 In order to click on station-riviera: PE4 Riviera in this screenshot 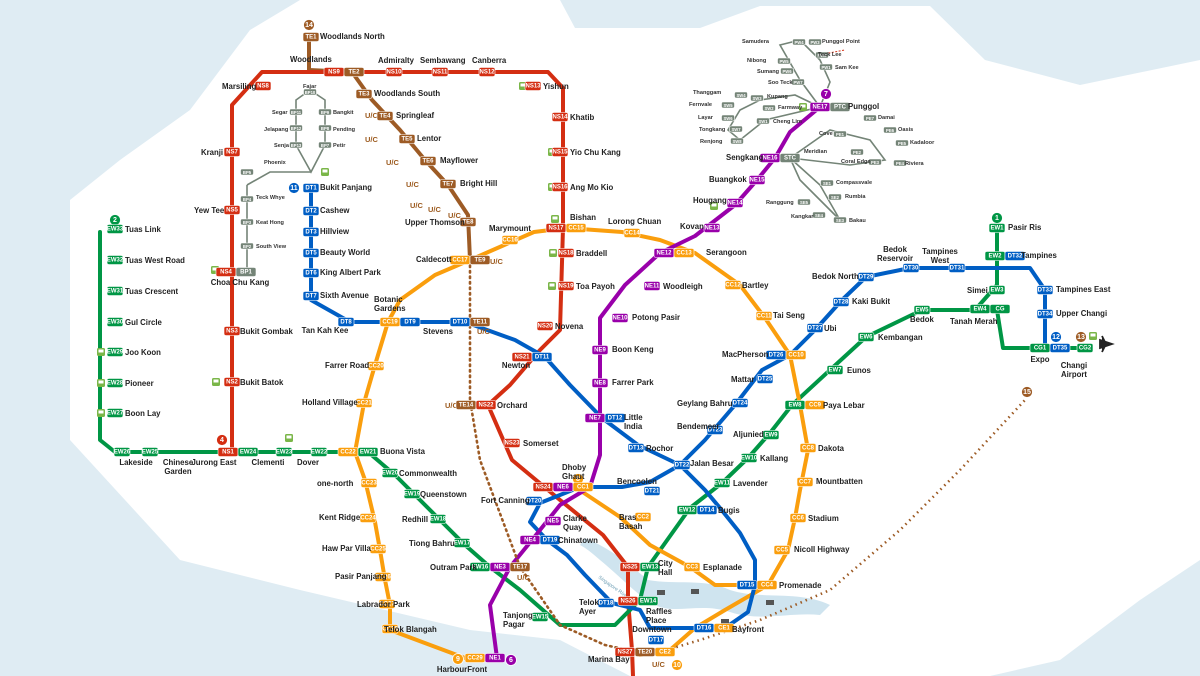, I will do `click(909, 163)`.